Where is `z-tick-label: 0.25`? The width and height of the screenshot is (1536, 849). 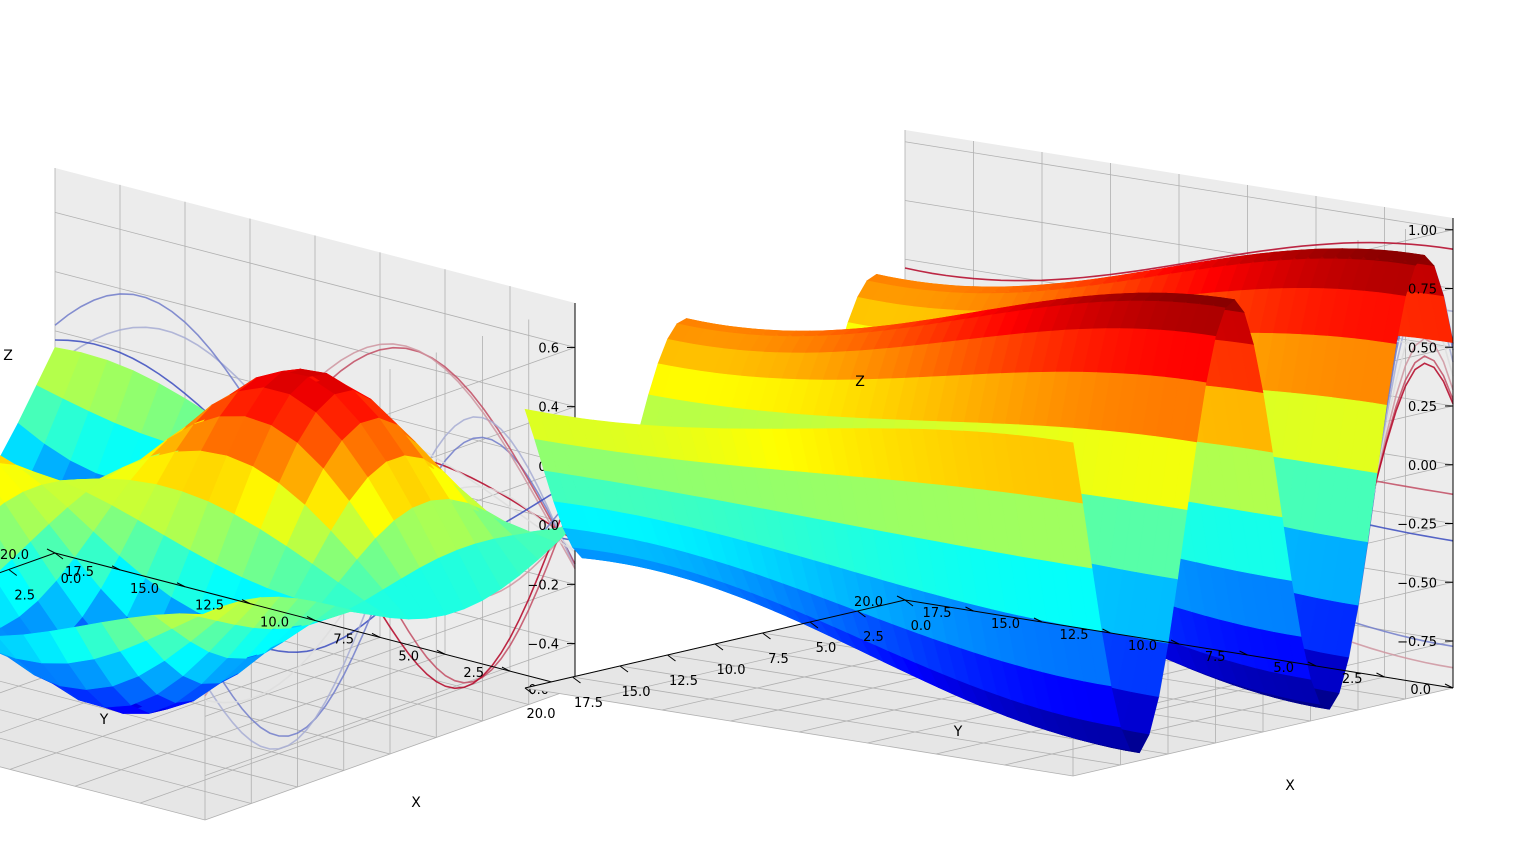
z-tick-label: 0.25 is located at coordinates (1422, 407).